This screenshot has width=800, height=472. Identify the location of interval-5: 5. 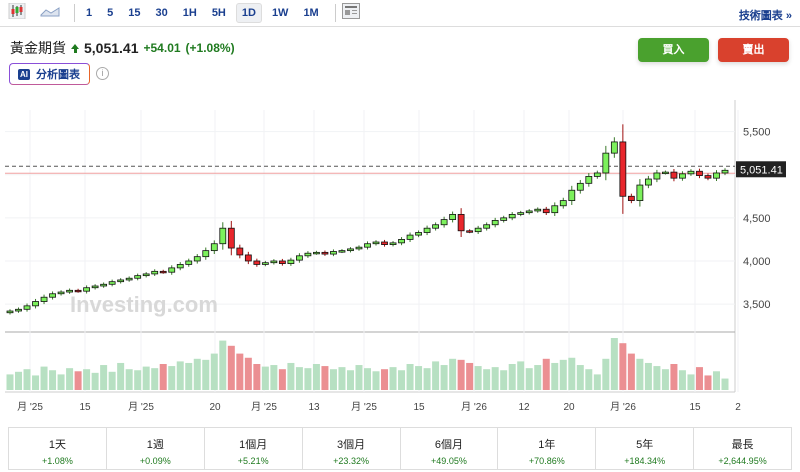
(110, 13).